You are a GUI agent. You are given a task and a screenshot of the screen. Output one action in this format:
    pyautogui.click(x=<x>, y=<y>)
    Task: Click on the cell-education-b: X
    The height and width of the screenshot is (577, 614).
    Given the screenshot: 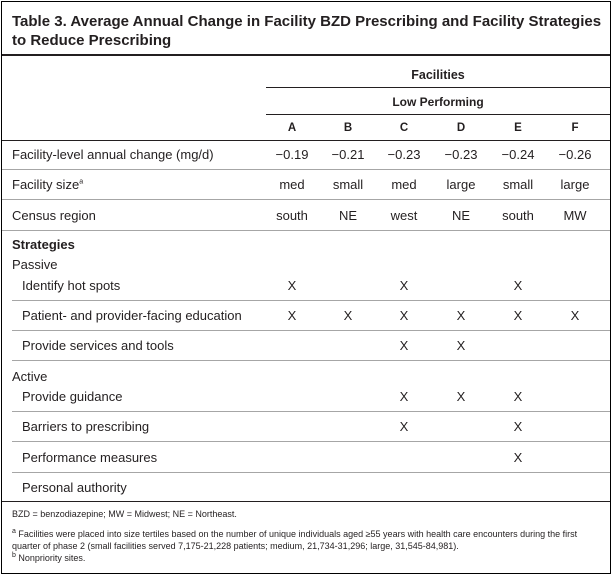 What is the action you would take?
    pyautogui.click(x=348, y=315)
    